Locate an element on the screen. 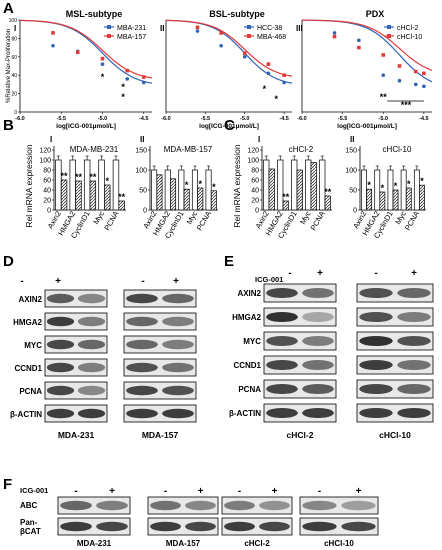 The image size is (442, 550). blot-e-treatment-label: ICG-001 is located at coordinates (269, 279).